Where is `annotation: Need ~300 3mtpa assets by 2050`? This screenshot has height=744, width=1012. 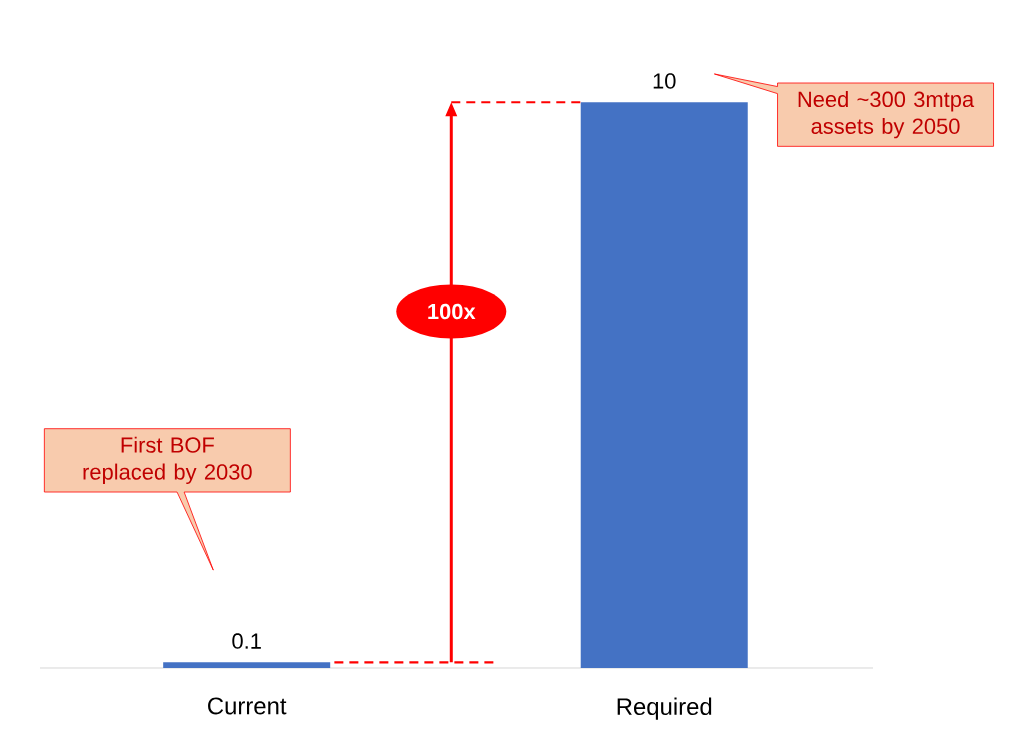 annotation: Need ~300 3mtpa assets by 2050 is located at coordinates (886, 115).